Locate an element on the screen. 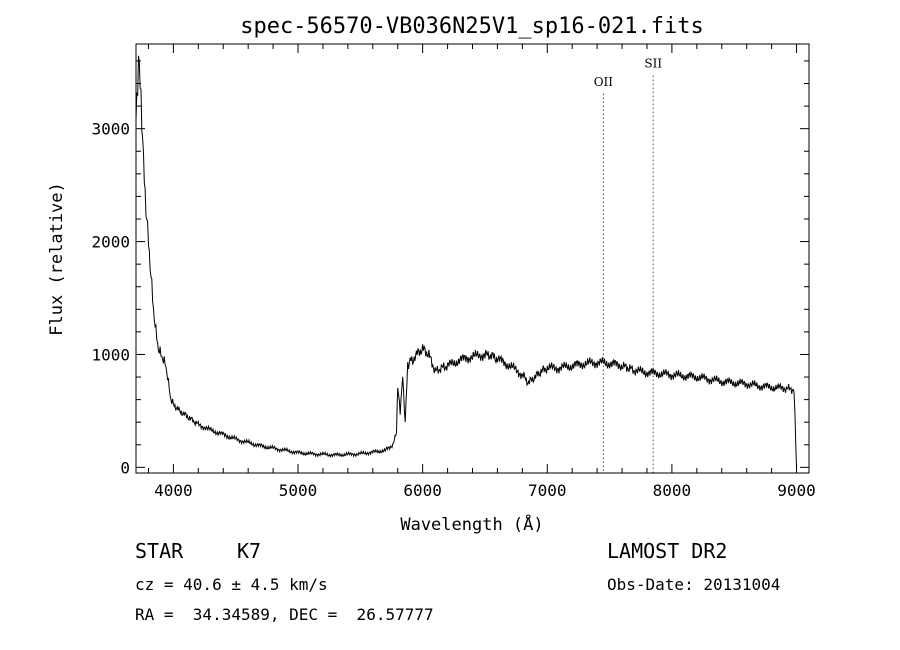 Image resolution: width=900 pixels, height=650 pixels. annotation-label: OII is located at coordinates (604, 82).